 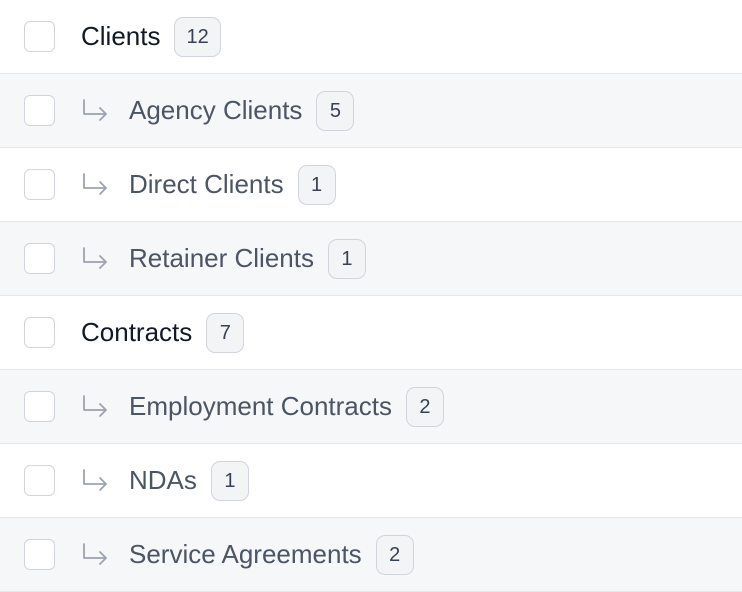 What do you see at coordinates (163, 480) in the screenshot?
I see `folder-name: NDAs` at bounding box center [163, 480].